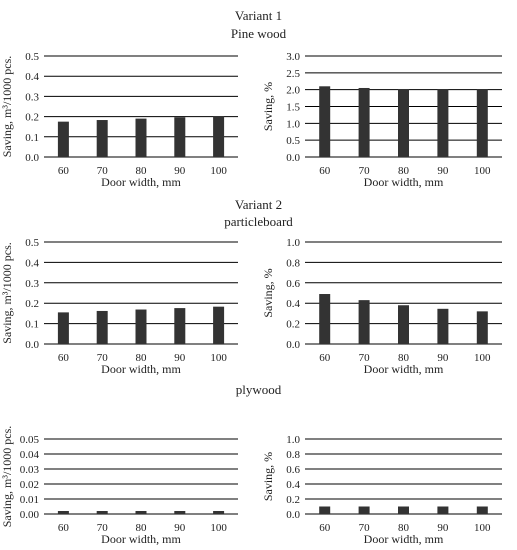 This screenshot has height=550, width=517. Describe the element at coordinates (32, 138) in the screenshot. I see `y-tick-label: 0.1` at that location.